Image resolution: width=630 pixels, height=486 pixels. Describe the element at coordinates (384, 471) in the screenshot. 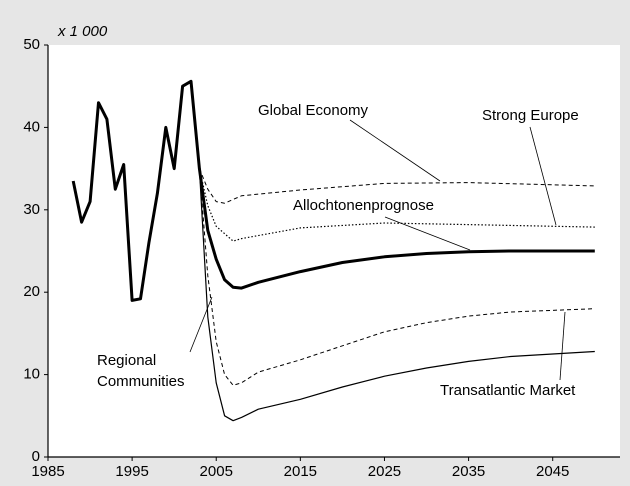

I see `x-tick-label: 2025` at that location.